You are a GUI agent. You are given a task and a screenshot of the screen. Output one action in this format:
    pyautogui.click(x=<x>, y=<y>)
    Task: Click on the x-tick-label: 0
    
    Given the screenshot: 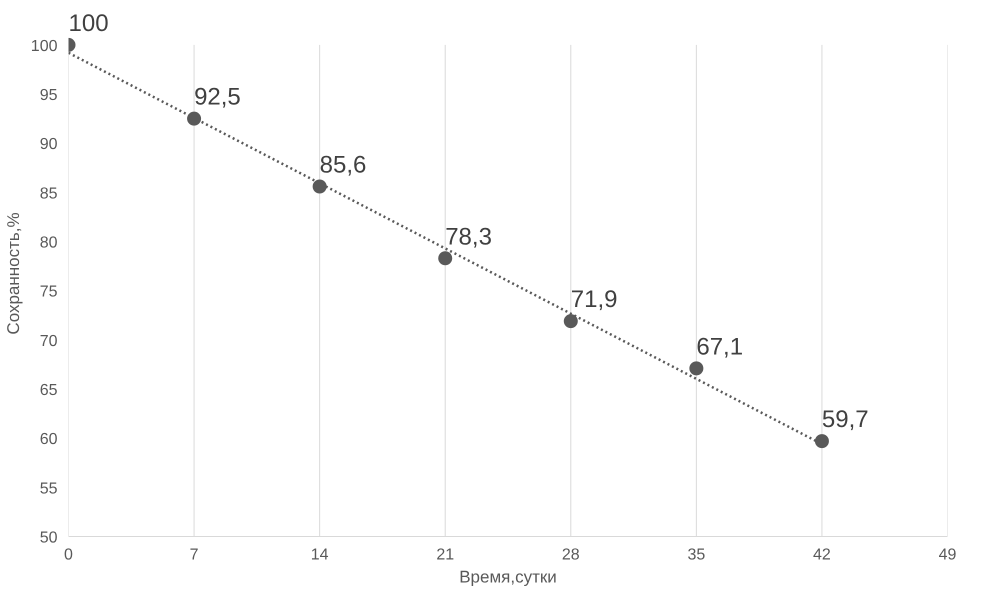 What is the action you would take?
    pyautogui.click(x=69, y=555)
    